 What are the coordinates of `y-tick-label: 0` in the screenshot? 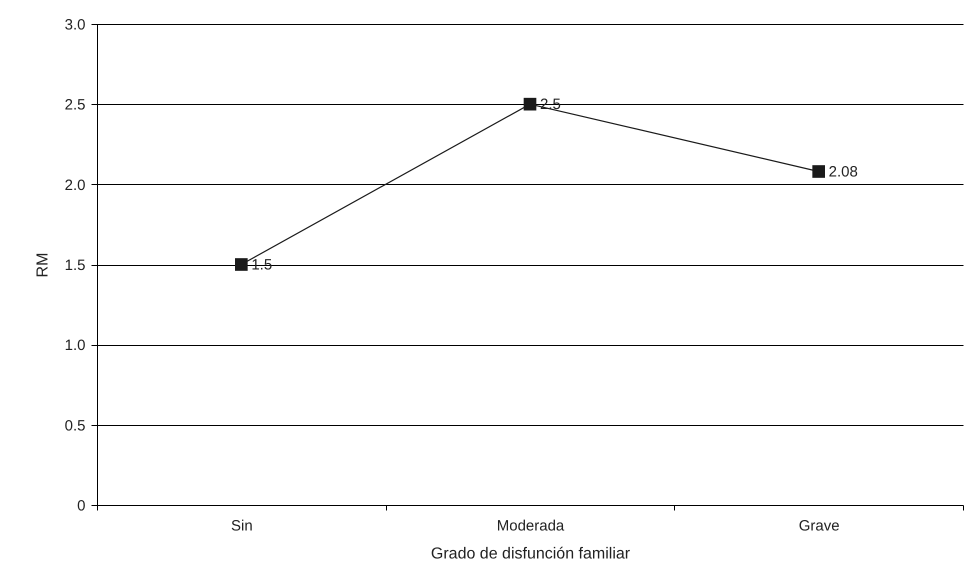 It's located at (81, 506).